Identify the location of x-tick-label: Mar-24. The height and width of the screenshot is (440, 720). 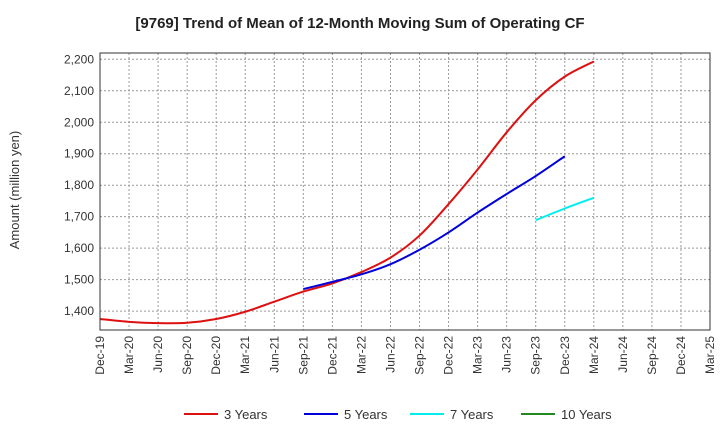
(594, 355).